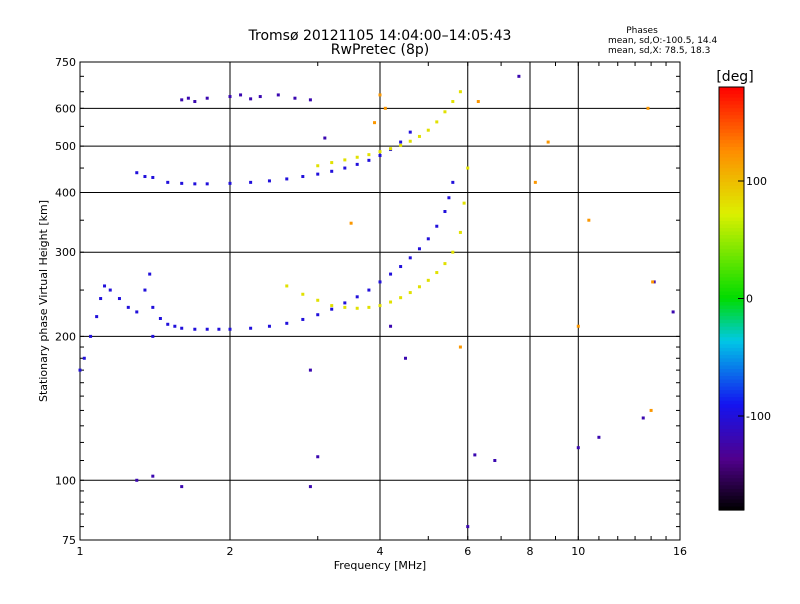 This screenshot has height=604, width=800. What do you see at coordinates (65, 336) in the screenshot?
I see `y-tick-label: 200` at bounding box center [65, 336].